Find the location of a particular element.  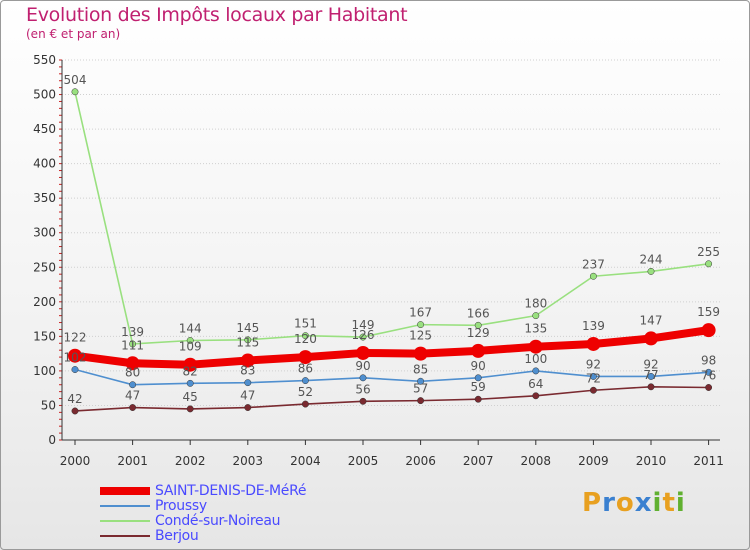

data-label: 82 is located at coordinates (190, 371).